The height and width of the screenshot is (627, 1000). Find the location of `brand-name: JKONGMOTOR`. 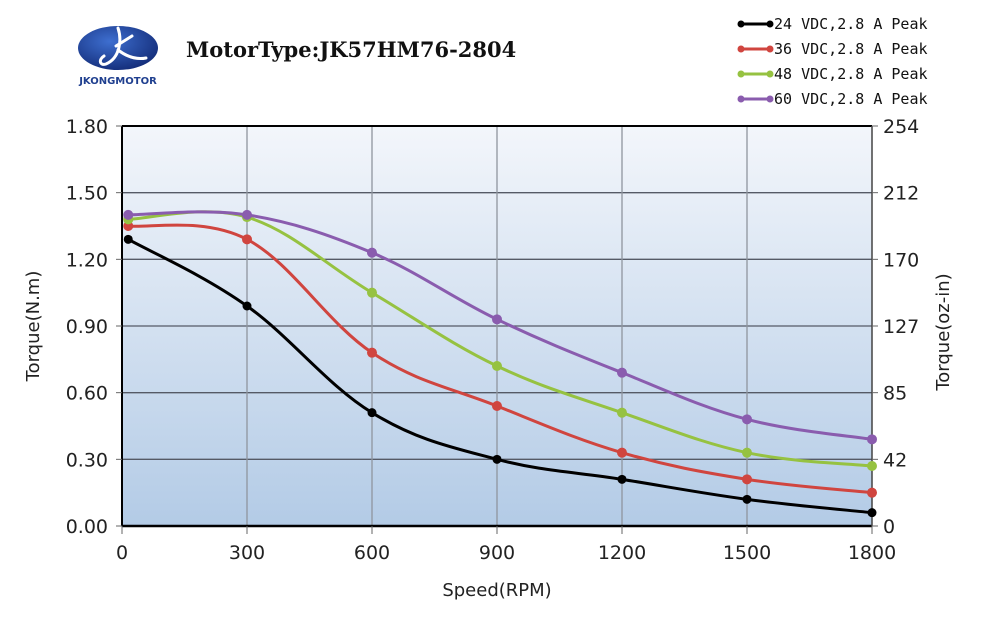

brand-name: JKONGMOTOR is located at coordinates (117, 81).